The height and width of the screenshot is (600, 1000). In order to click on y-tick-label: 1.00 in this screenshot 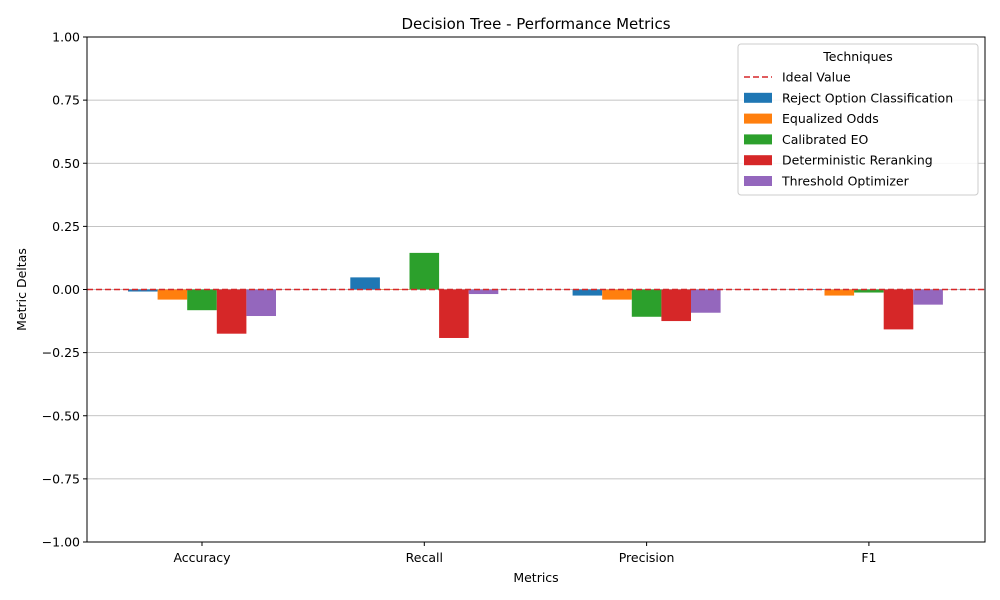, I will do `click(66, 37)`.